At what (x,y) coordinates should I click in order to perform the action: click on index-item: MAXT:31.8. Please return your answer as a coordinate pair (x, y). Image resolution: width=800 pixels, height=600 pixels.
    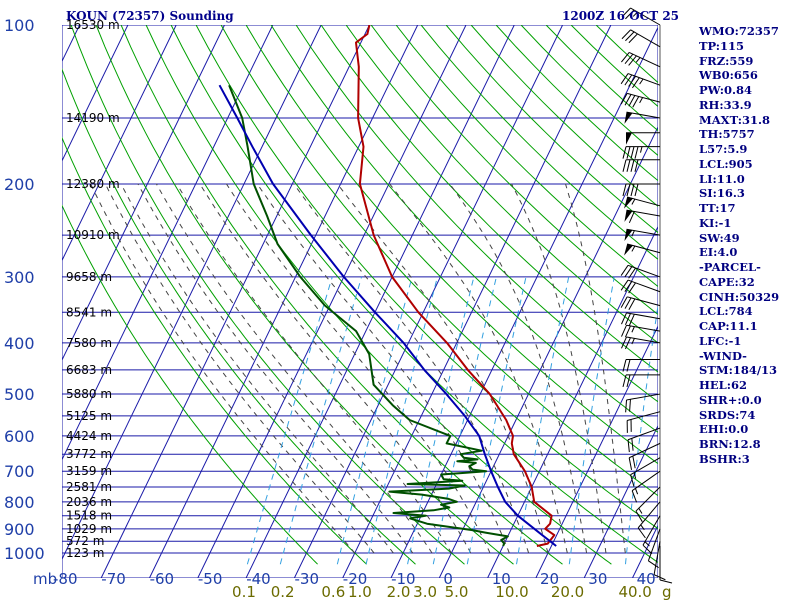
    Looking at the image, I should click on (734, 119).